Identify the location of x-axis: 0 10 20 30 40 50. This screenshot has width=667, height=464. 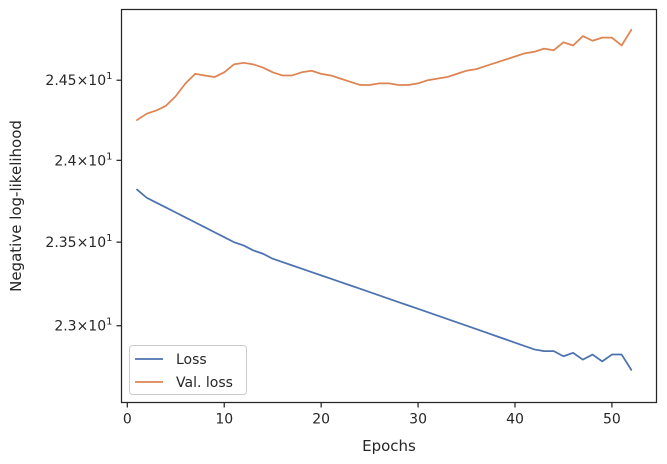
(372, 415).